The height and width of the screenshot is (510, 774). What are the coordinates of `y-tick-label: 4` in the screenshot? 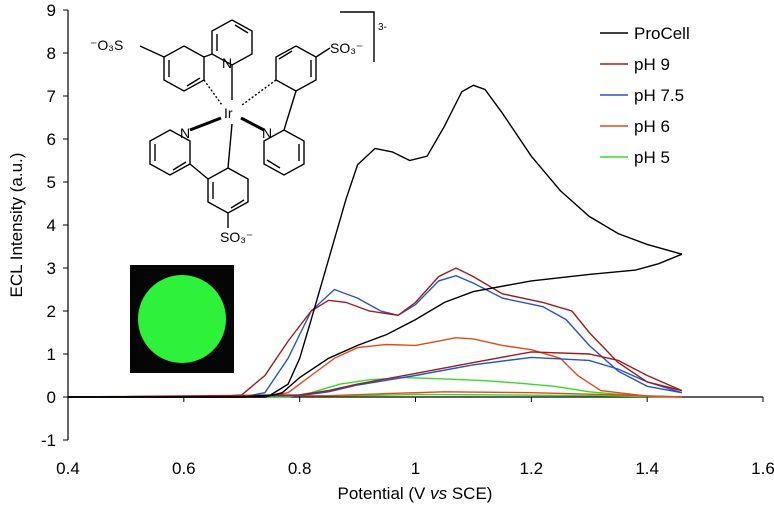 It's located at (51, 225).